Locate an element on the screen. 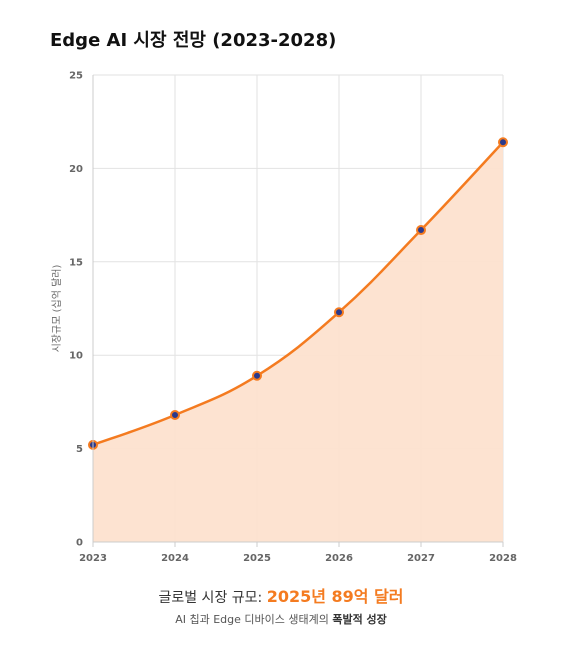  x-tick-label: 2026 is located at coordinates (339, 558).